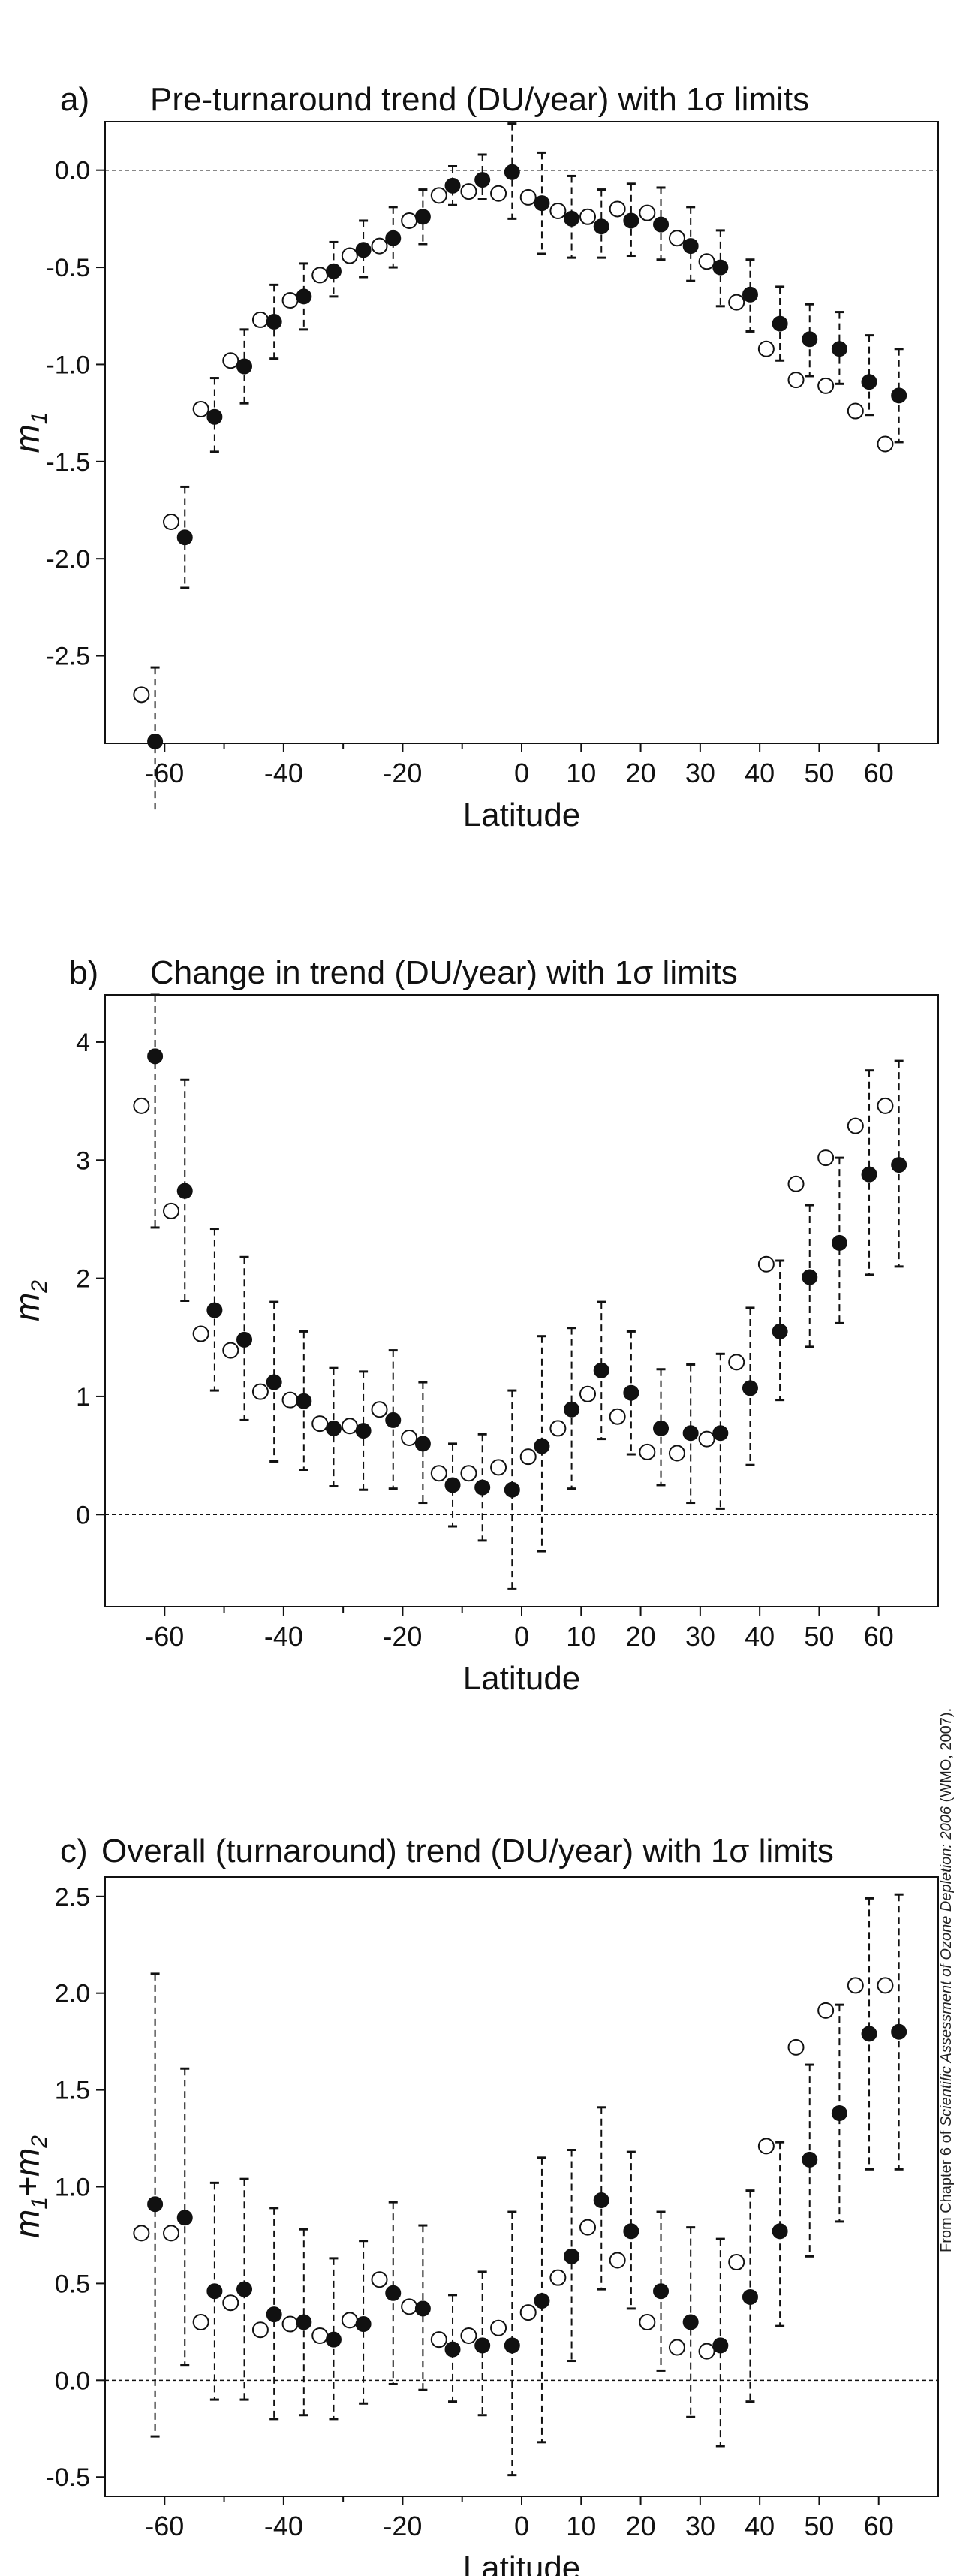  I want to click on y-tick-label: 0, so click(83, 1515).